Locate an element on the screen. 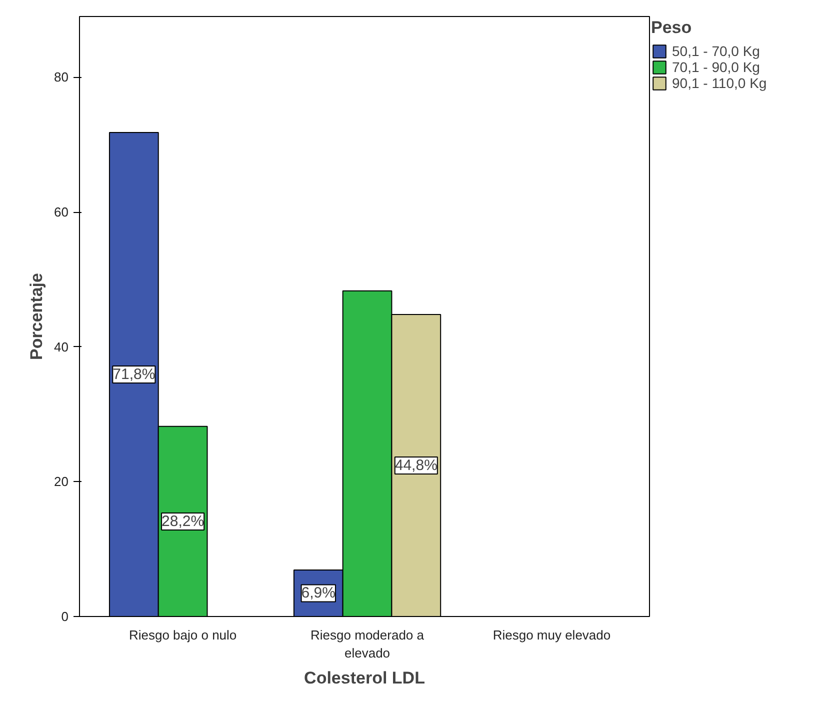 Image resolution: width=821 pixels, height=711 pixels. legend-label: 90,1 - 110,0 Kg is located at coordinates (719, 83).